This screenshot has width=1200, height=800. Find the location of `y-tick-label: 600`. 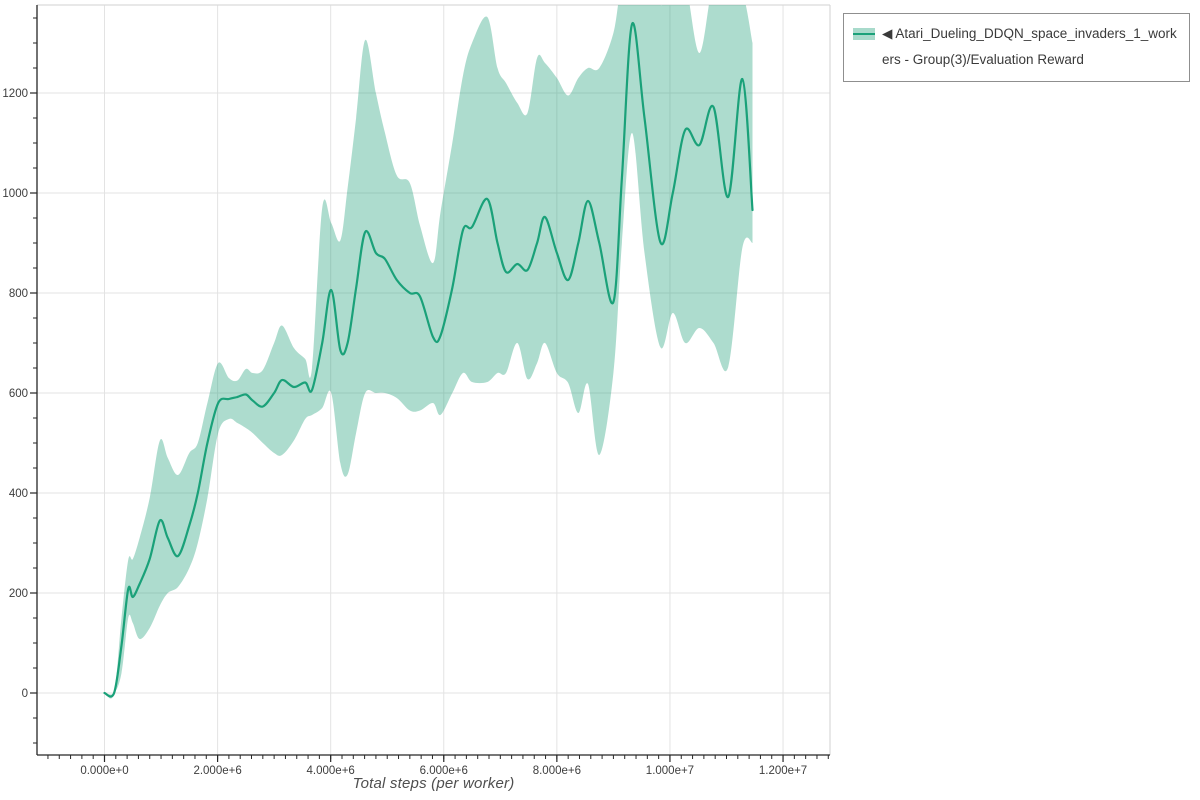

y-tick-label: 600 is located at coordinates (18, 394).